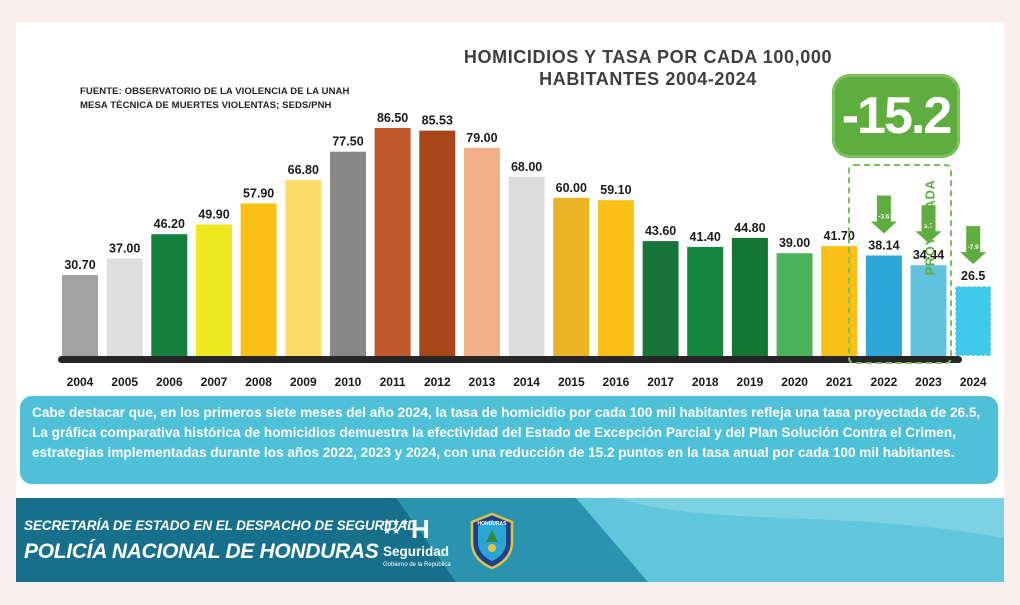 This screenshot has height=605, width=1020. Describe the element at coordinates (397, 526) in the screenshot. I see `stars-icon: ★★★ ★★` at that location.